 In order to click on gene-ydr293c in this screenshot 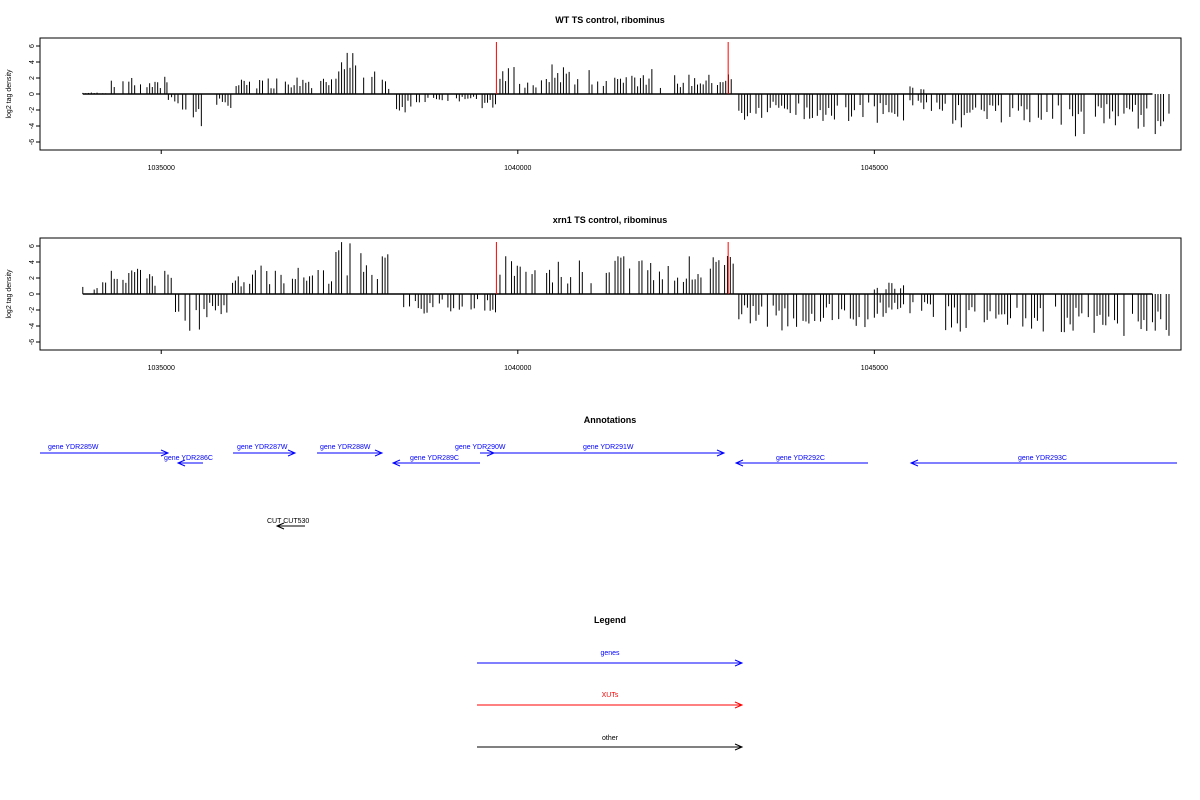, I will do `click(1043, 463)`.